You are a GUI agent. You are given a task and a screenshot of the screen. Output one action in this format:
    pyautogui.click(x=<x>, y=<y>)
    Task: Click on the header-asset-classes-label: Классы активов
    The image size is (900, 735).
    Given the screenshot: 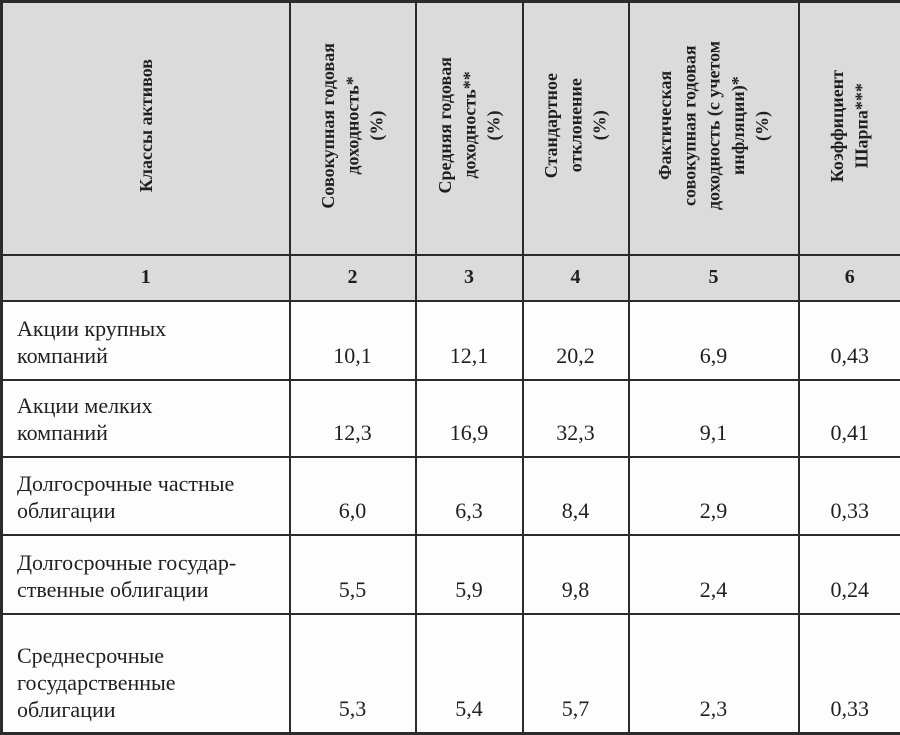 What is the action you would take?
    pyautogui.click(x=145, y=126)
    